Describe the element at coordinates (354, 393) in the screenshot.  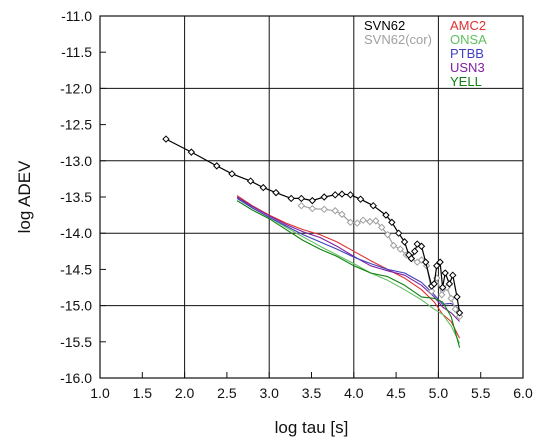
I see `x-tick-label: 4.0` at that location.